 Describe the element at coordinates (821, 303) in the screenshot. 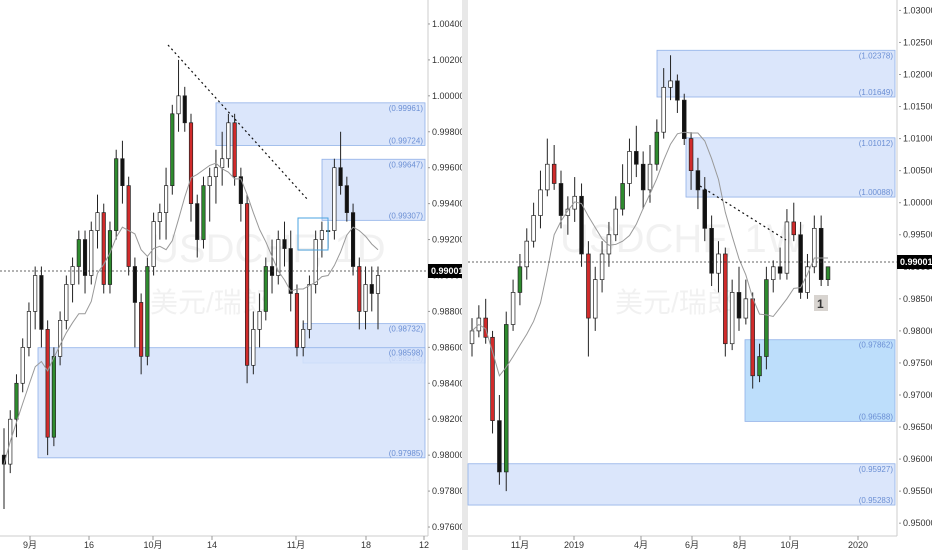

I see `marker-box` at that location.